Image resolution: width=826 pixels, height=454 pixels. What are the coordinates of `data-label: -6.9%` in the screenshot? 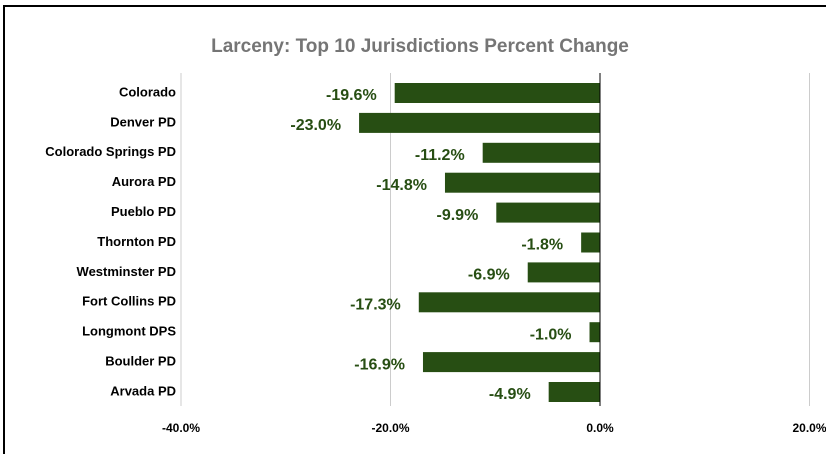 It's located at (489, 275).